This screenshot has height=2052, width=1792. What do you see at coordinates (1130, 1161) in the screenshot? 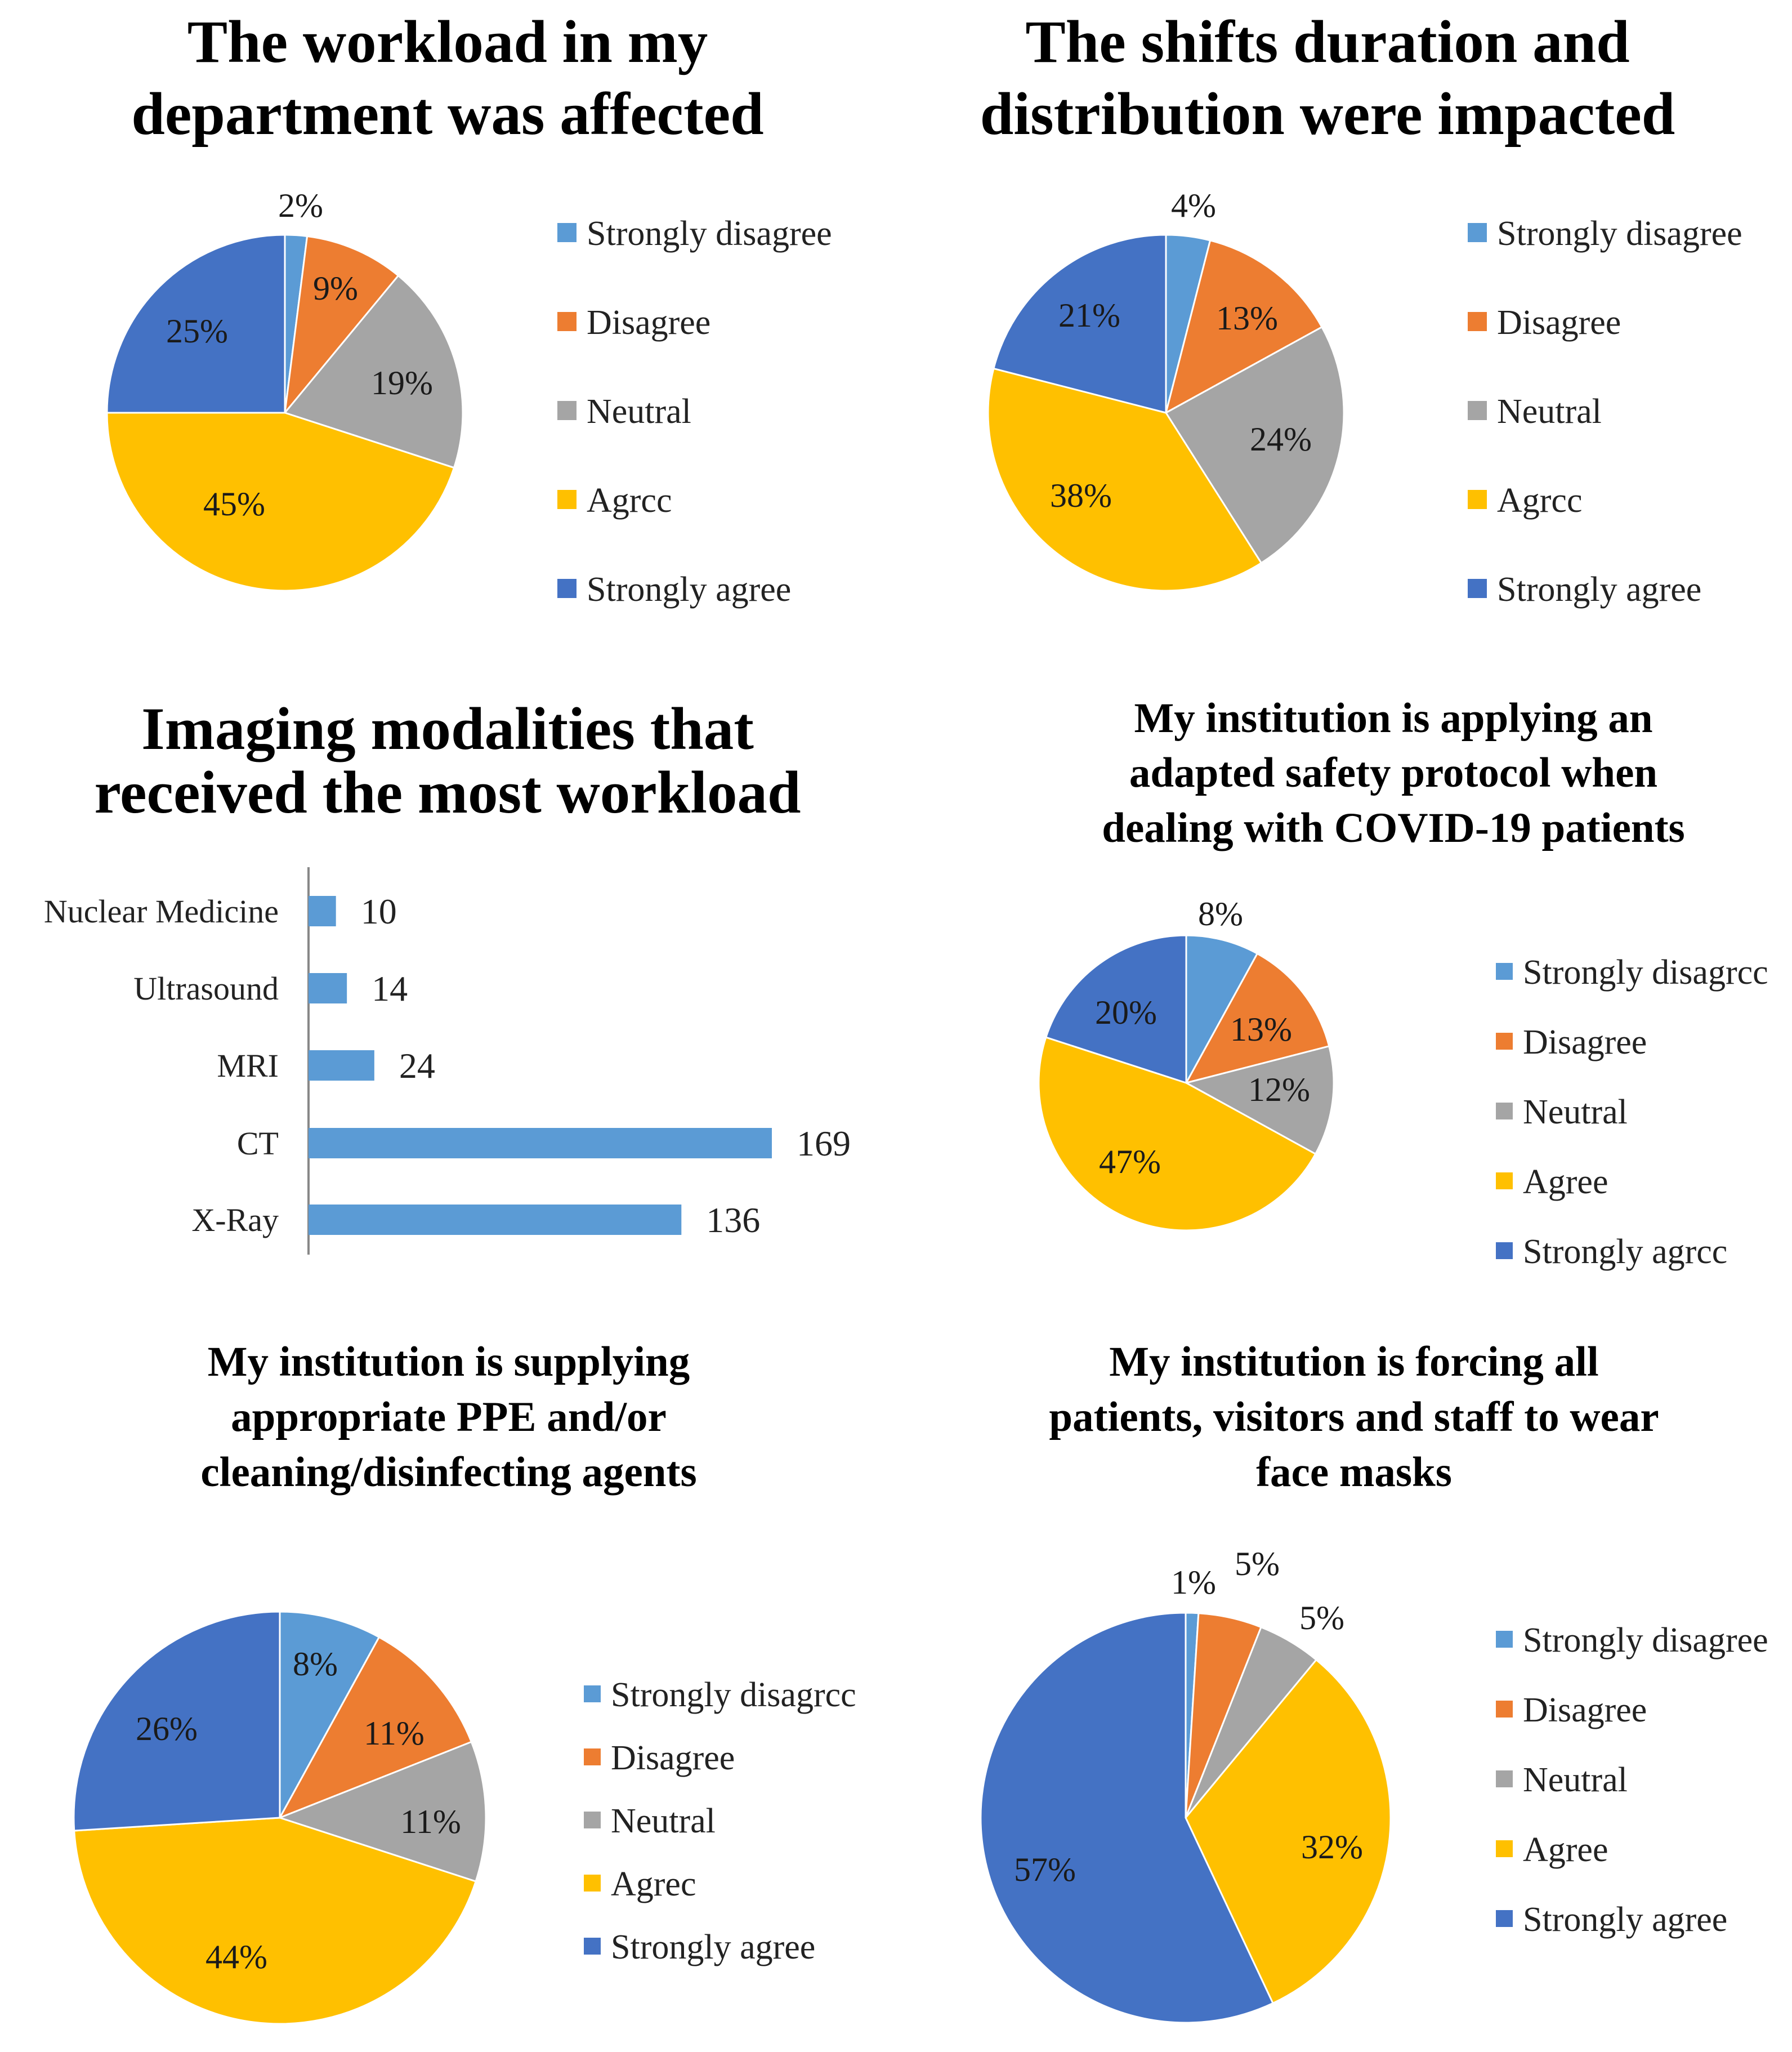
I see `slice-label: 47%` at bounding box center [1130, 1161].